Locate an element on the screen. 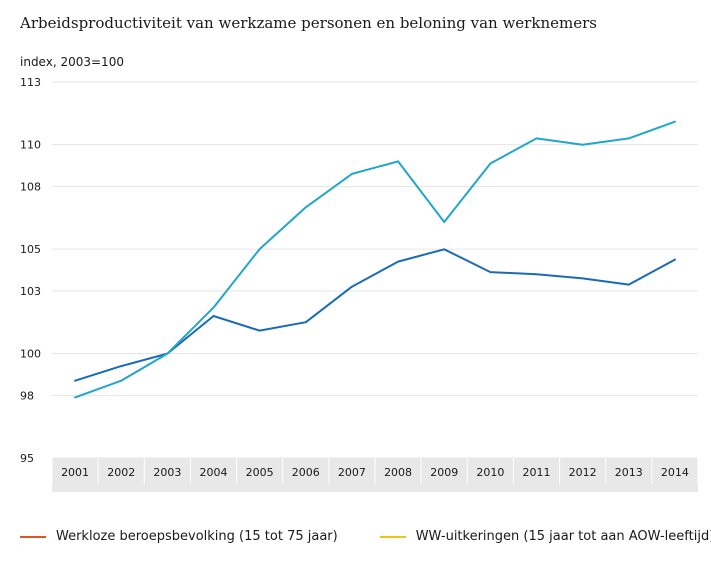  y-tick-label: 105 is located at coordinates (30, 249).